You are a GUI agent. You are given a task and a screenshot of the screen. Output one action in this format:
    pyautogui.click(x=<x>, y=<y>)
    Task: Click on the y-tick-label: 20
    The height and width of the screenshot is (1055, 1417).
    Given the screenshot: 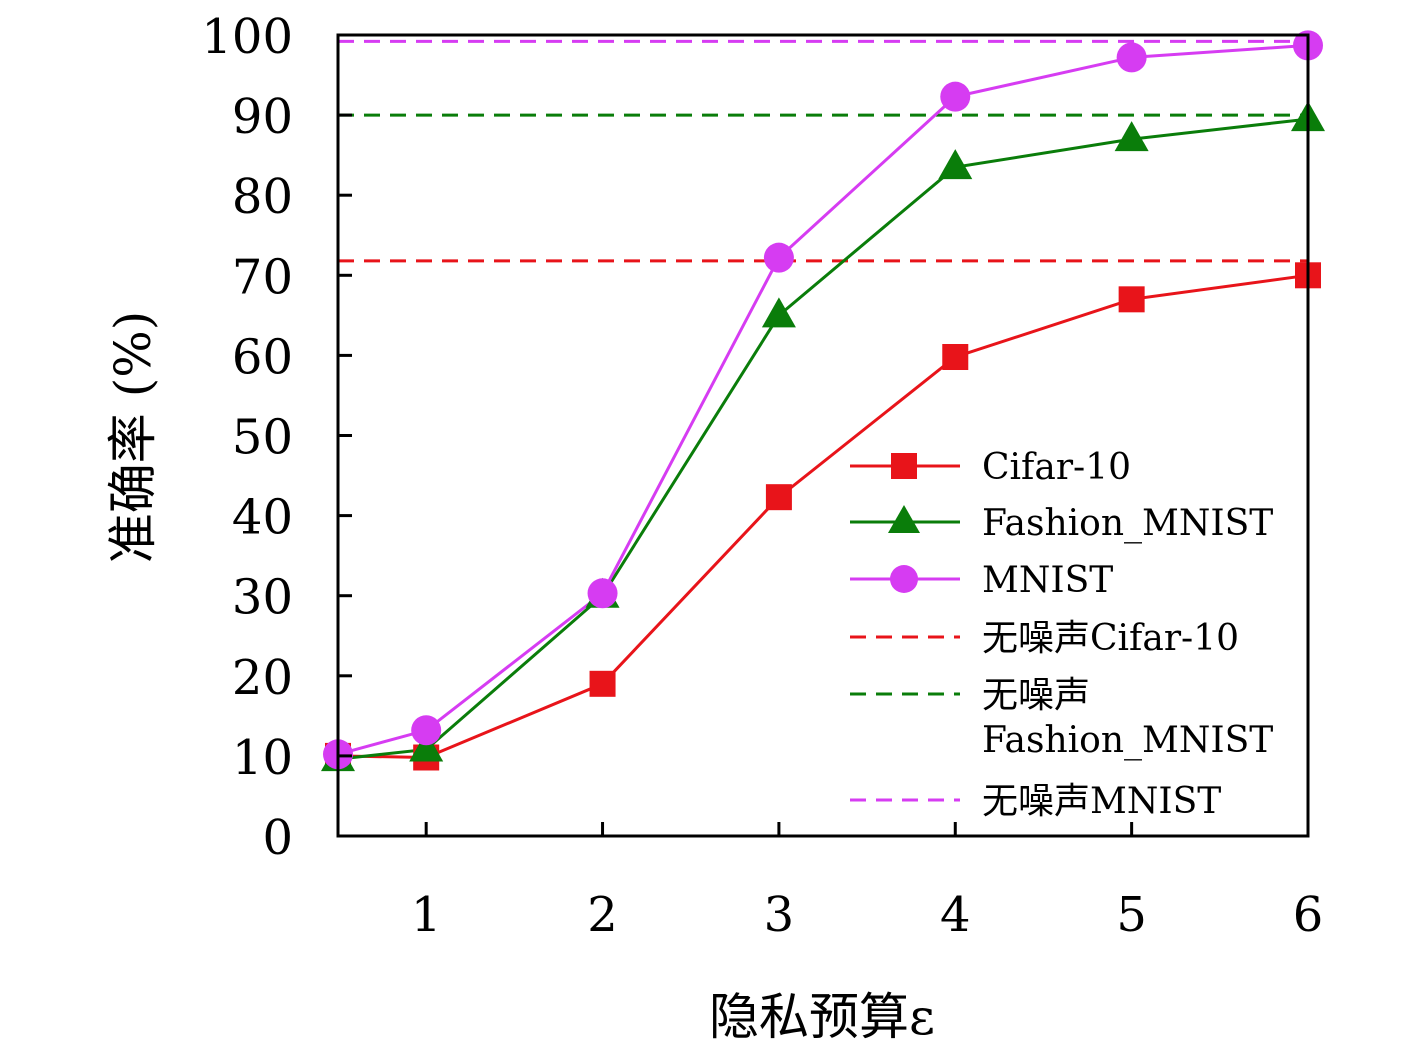 What is the action you would take?
    pyautogui.click(x=262, y=678)
    